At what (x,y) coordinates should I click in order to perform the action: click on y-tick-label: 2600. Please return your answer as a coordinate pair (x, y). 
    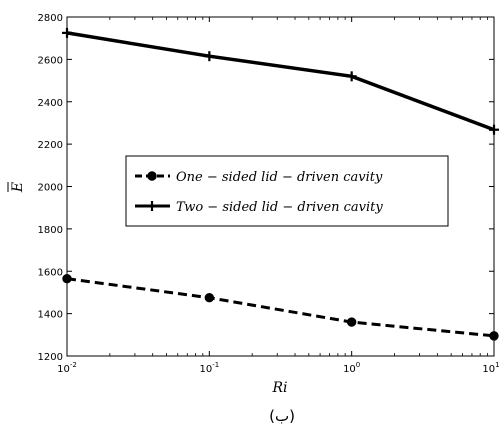
    Looking at the image, I should click on (50, 60).